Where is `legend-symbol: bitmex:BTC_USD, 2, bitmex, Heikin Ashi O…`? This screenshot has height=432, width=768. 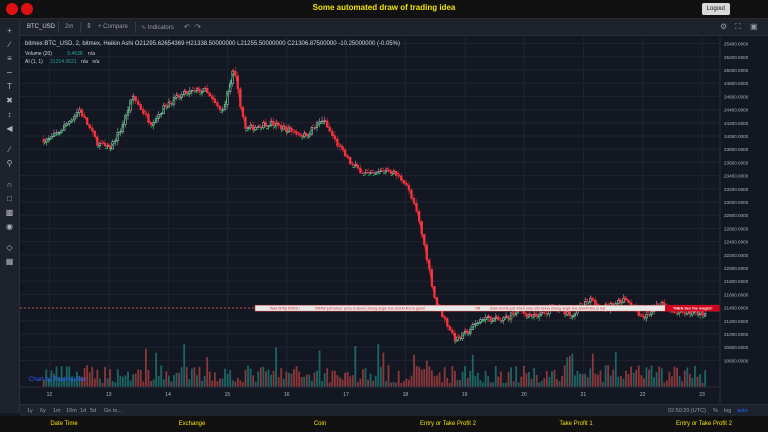 legend-symbol: bitmex:BTC_USD, 2, bitmex, Heikin Ashi O… is located at coordinates (212, 44).